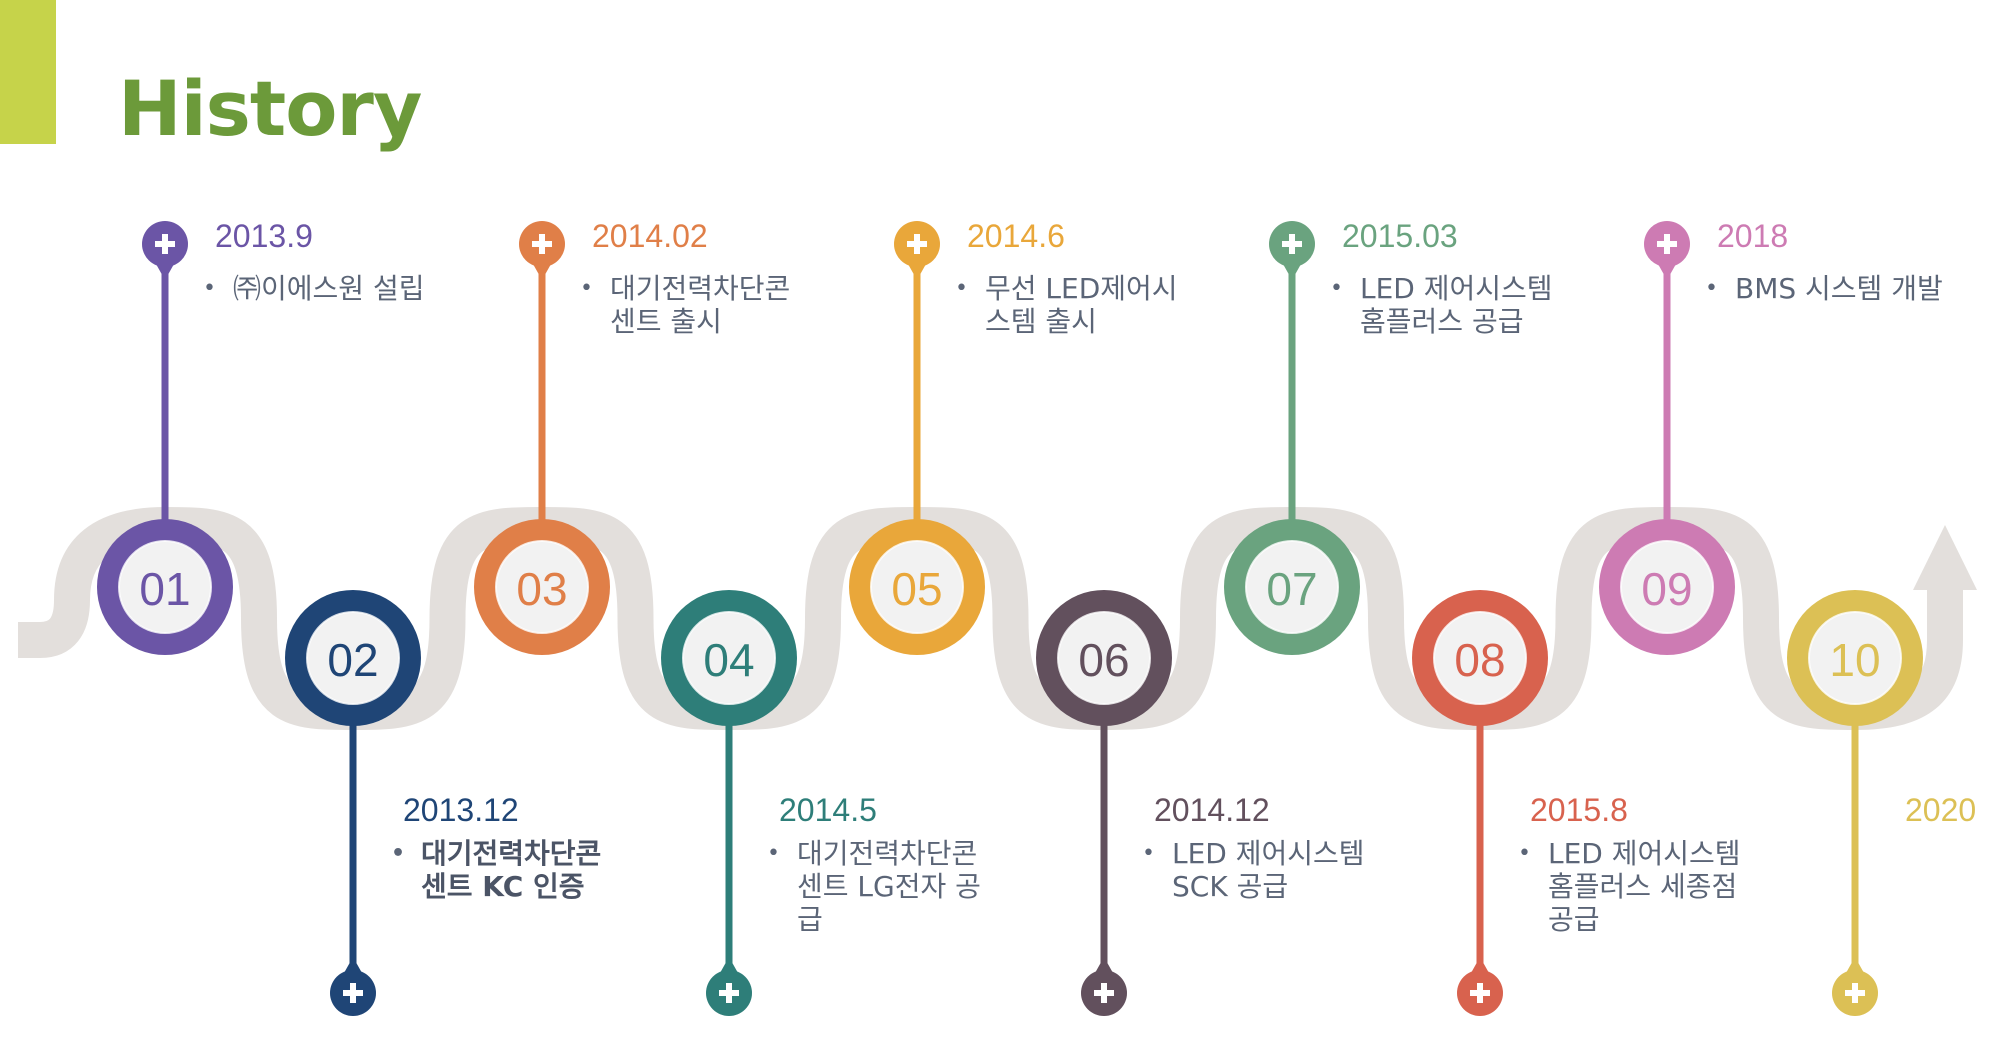 The height and width of the screenshot is (1052, 2012). I want to click on milestone-description: • 대기전력차단콘 센트 KC 인증, so click(511, 870).